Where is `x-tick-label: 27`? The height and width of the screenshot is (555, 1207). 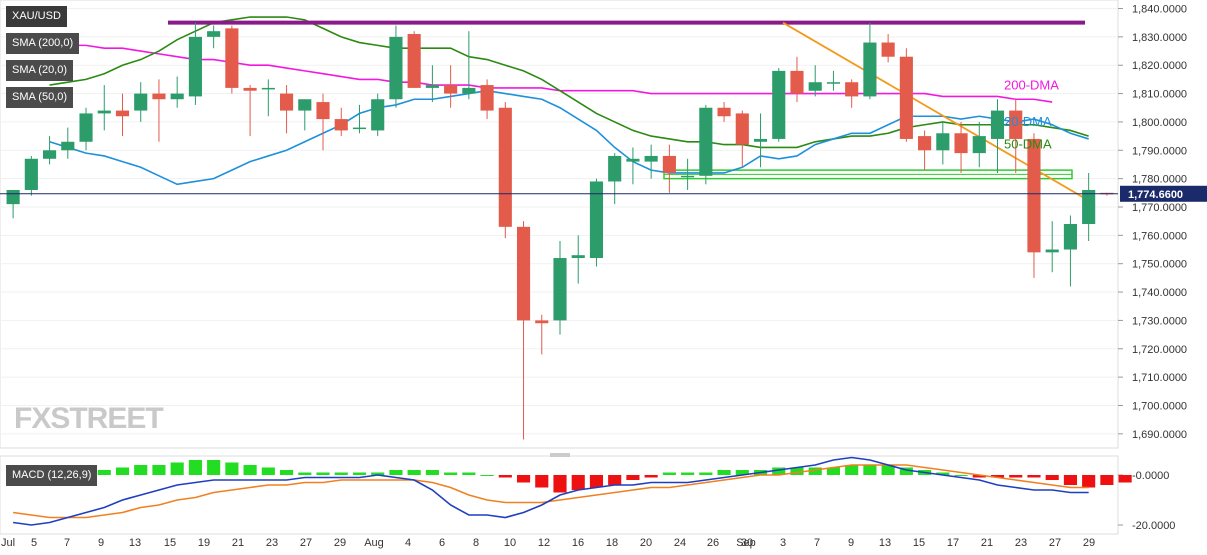
x-tick-label: 27 is located at coordinates (306, 543).